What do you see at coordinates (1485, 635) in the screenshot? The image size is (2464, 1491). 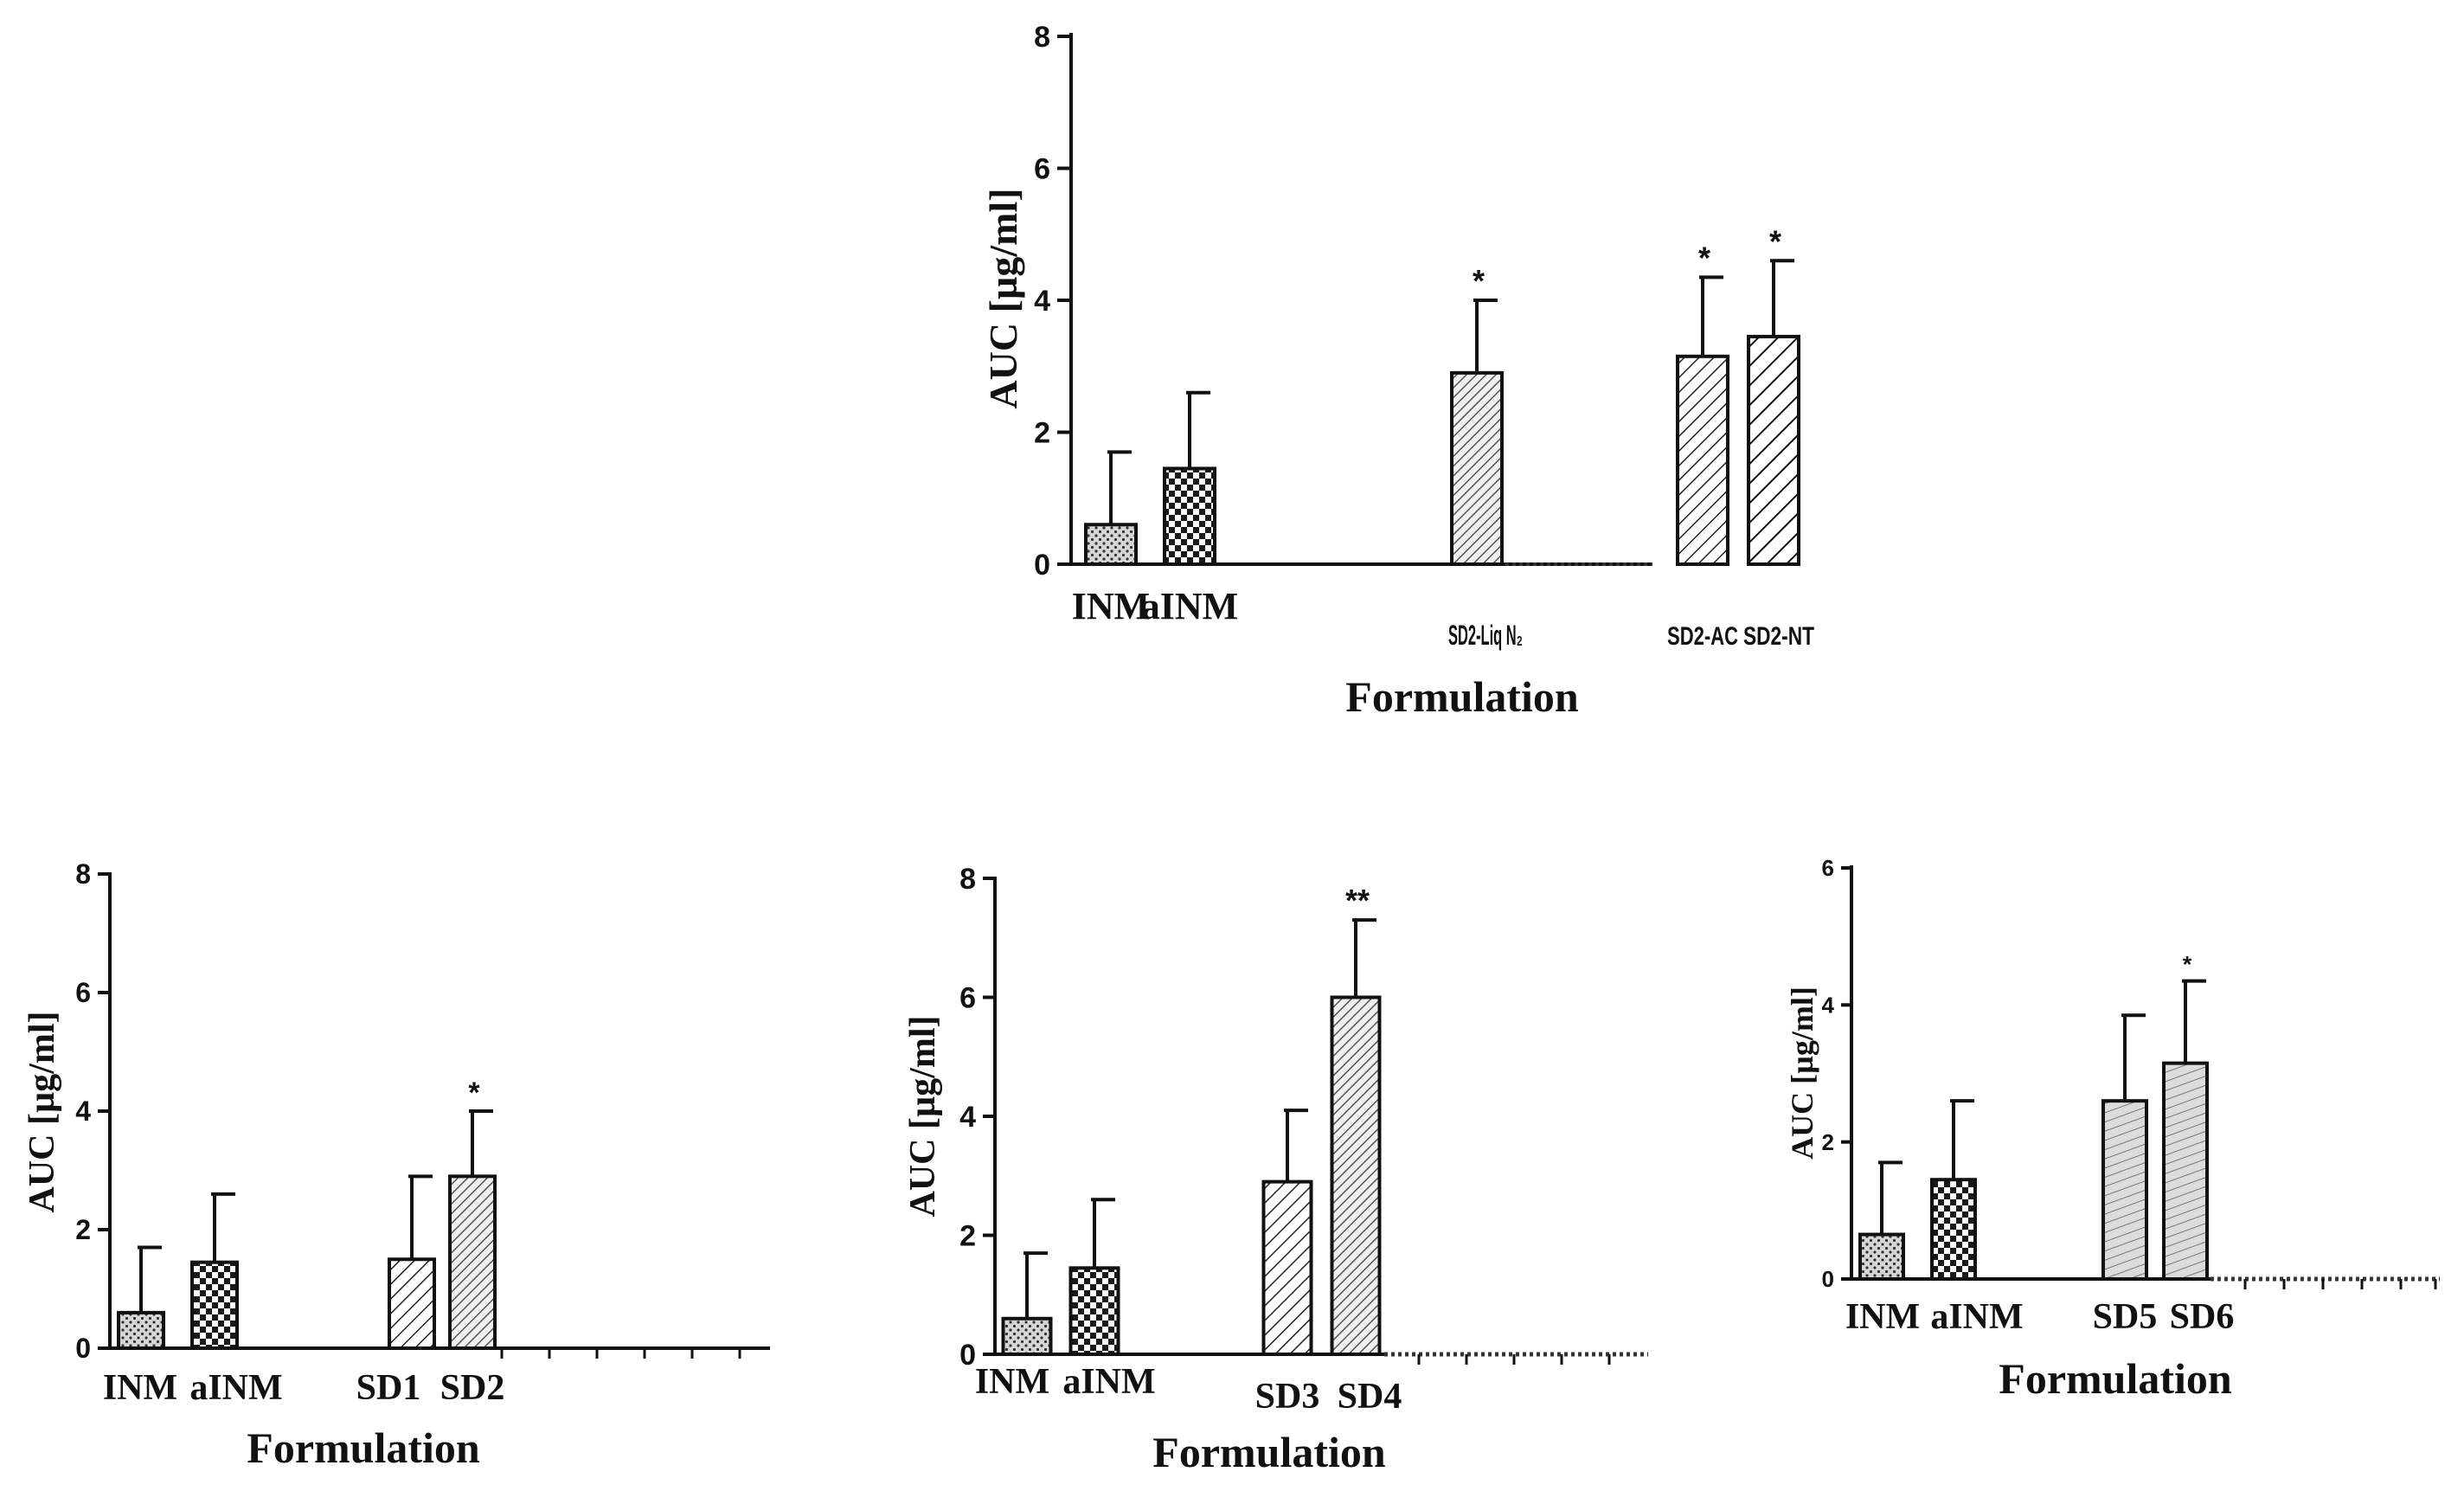 I see `category-label-sd2-liq-n2: SD2-Liq N₂` at bounding box center [1485, 635].